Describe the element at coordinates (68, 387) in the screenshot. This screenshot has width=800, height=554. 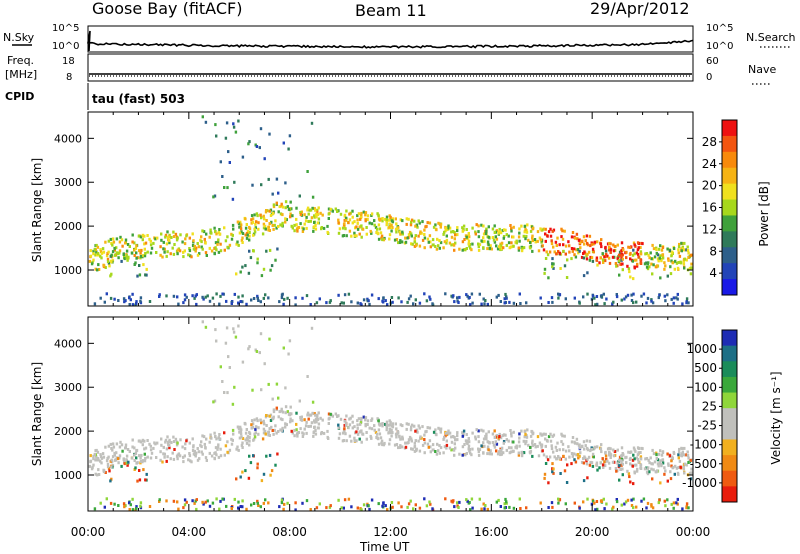
I see `vel-ytick-label: 3000` at that location.